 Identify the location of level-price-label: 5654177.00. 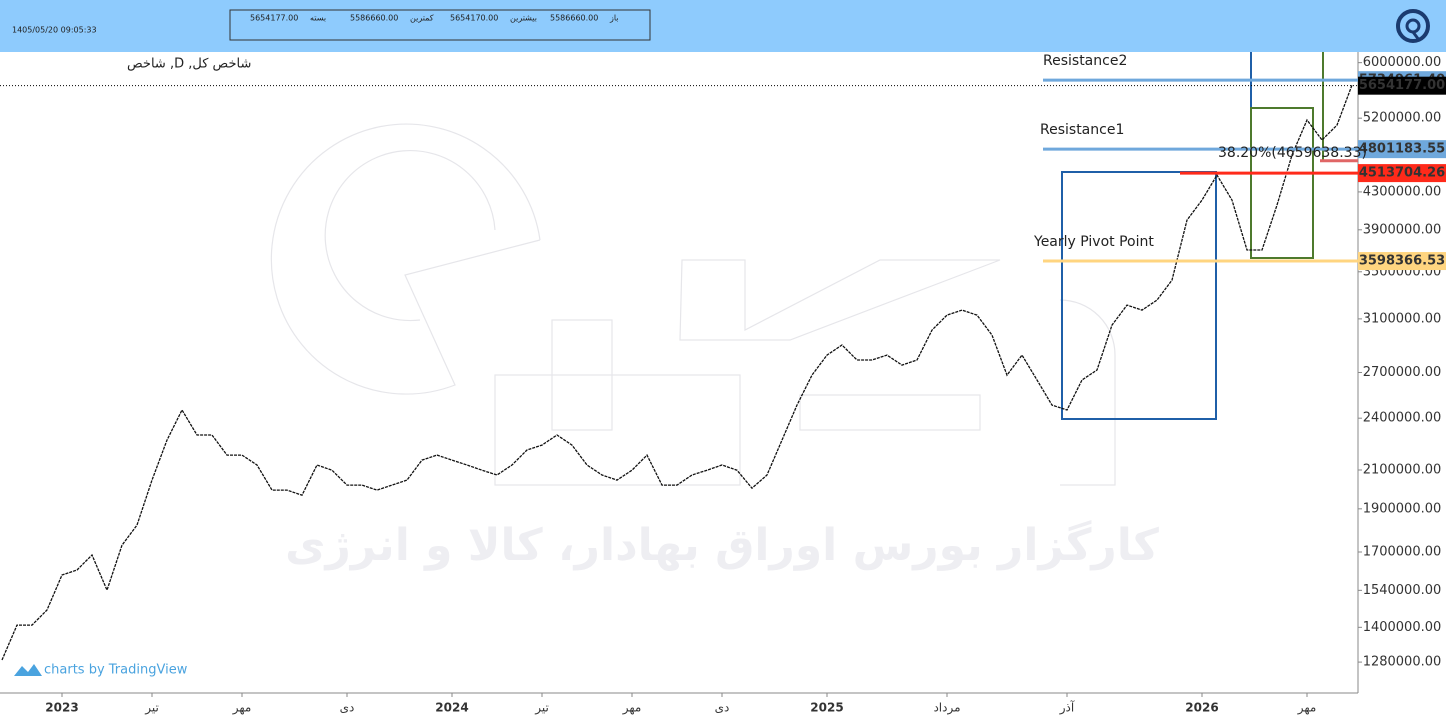
(1402, 85).